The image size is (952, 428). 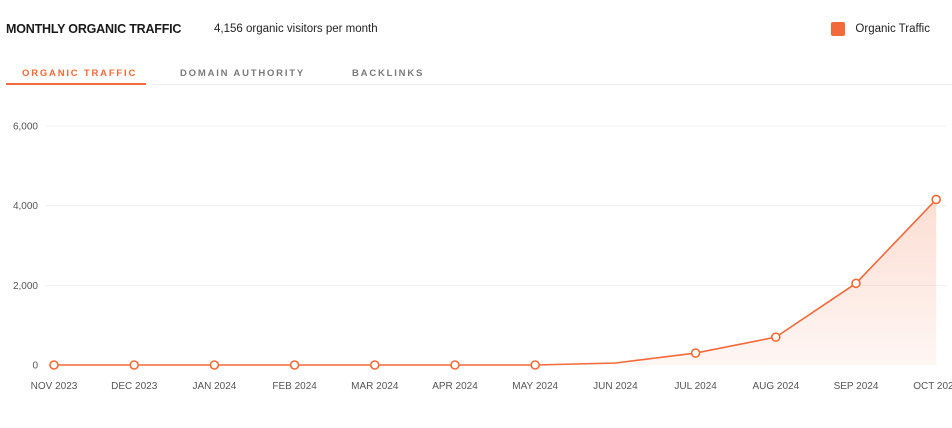 What do you see at coordinates (838, 29) in the screenshot?
I see `legend-swatch` at bounding box center [838, 29].